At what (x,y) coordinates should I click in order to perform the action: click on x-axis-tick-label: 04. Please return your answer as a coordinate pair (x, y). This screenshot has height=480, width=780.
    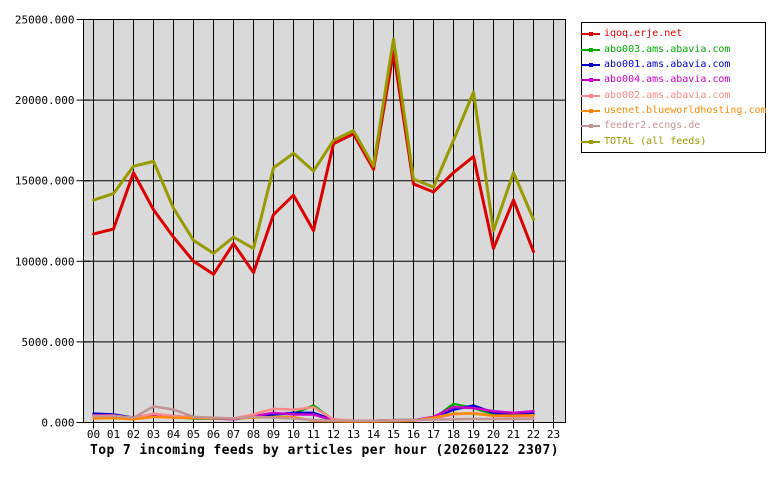
    Looking at the image, I should click on (174, 434).